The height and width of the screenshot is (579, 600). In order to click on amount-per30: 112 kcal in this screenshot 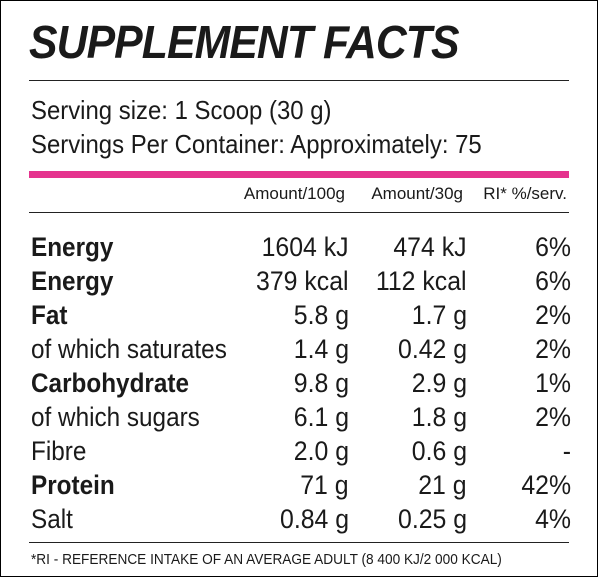, I will do `click(421, 281)`.